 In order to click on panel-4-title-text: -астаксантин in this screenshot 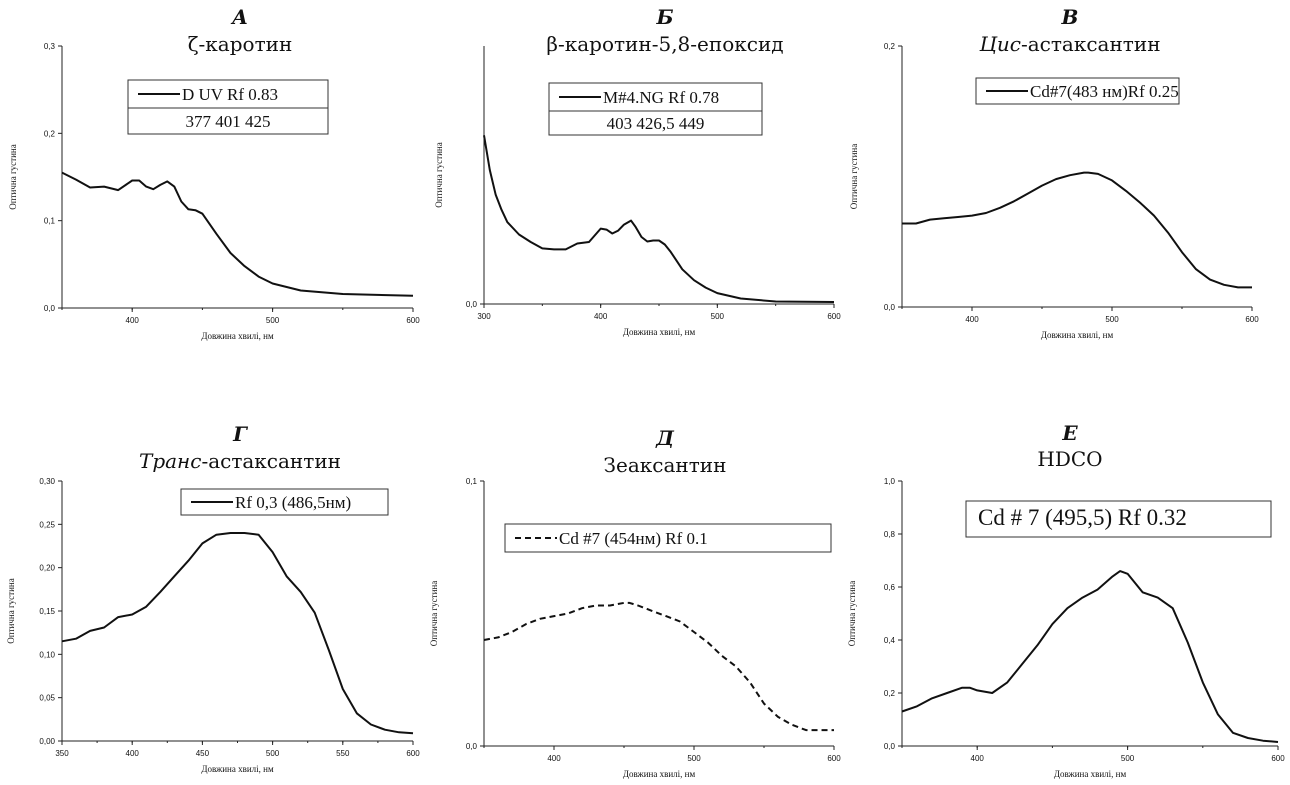, I will do `click(271, 461)`.